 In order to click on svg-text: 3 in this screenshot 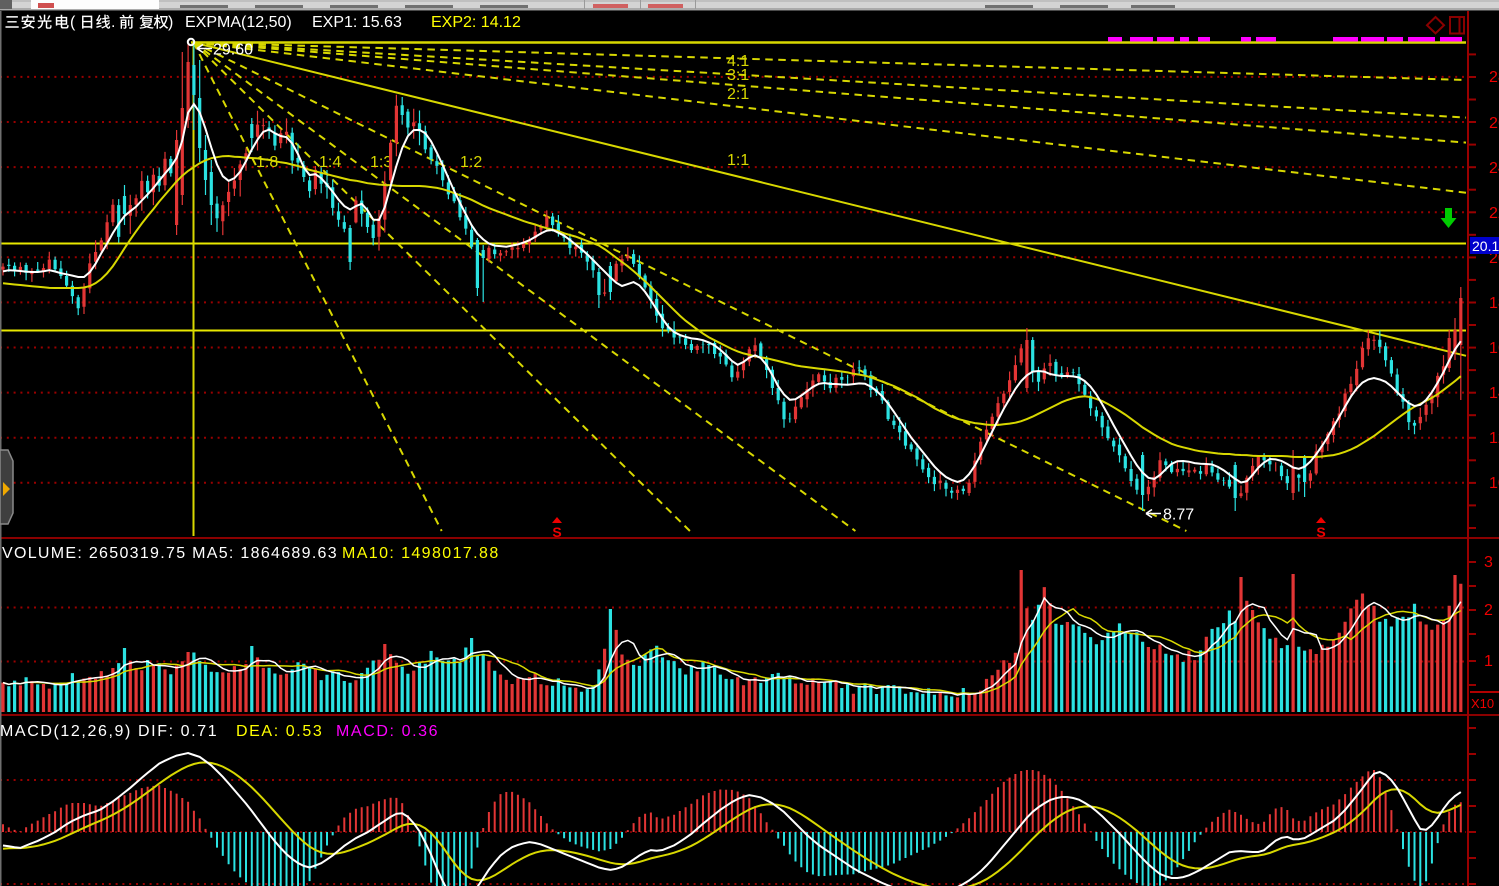, I will do `click(1488, 562)`.